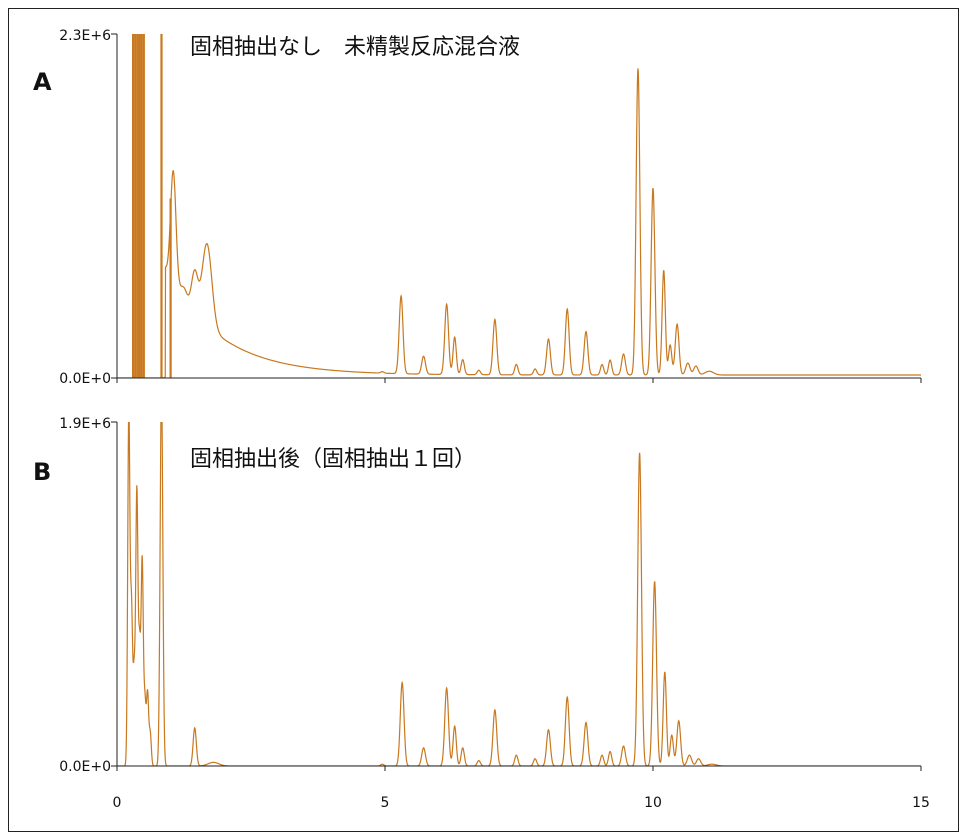  I want to click on x-tick-label-0: 0, so click(117, 803).